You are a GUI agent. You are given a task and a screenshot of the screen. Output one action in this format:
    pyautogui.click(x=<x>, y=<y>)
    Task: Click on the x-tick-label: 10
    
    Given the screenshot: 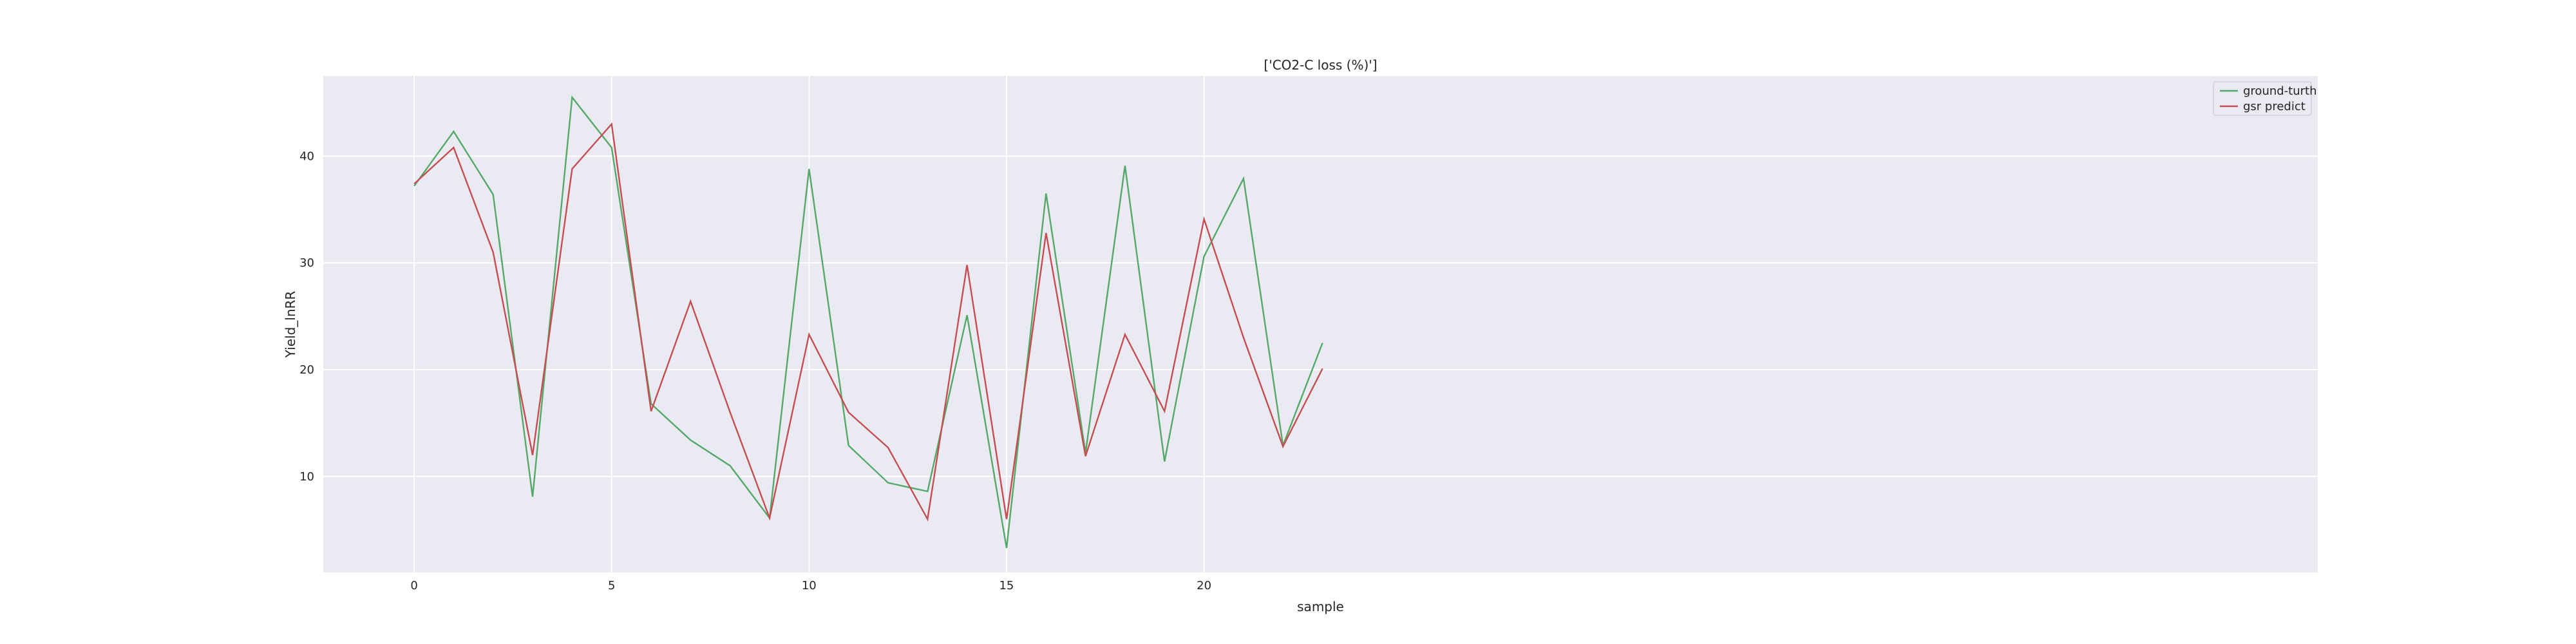 What is the action you would take?
    pyautogui.click(x=810, y=586)
    